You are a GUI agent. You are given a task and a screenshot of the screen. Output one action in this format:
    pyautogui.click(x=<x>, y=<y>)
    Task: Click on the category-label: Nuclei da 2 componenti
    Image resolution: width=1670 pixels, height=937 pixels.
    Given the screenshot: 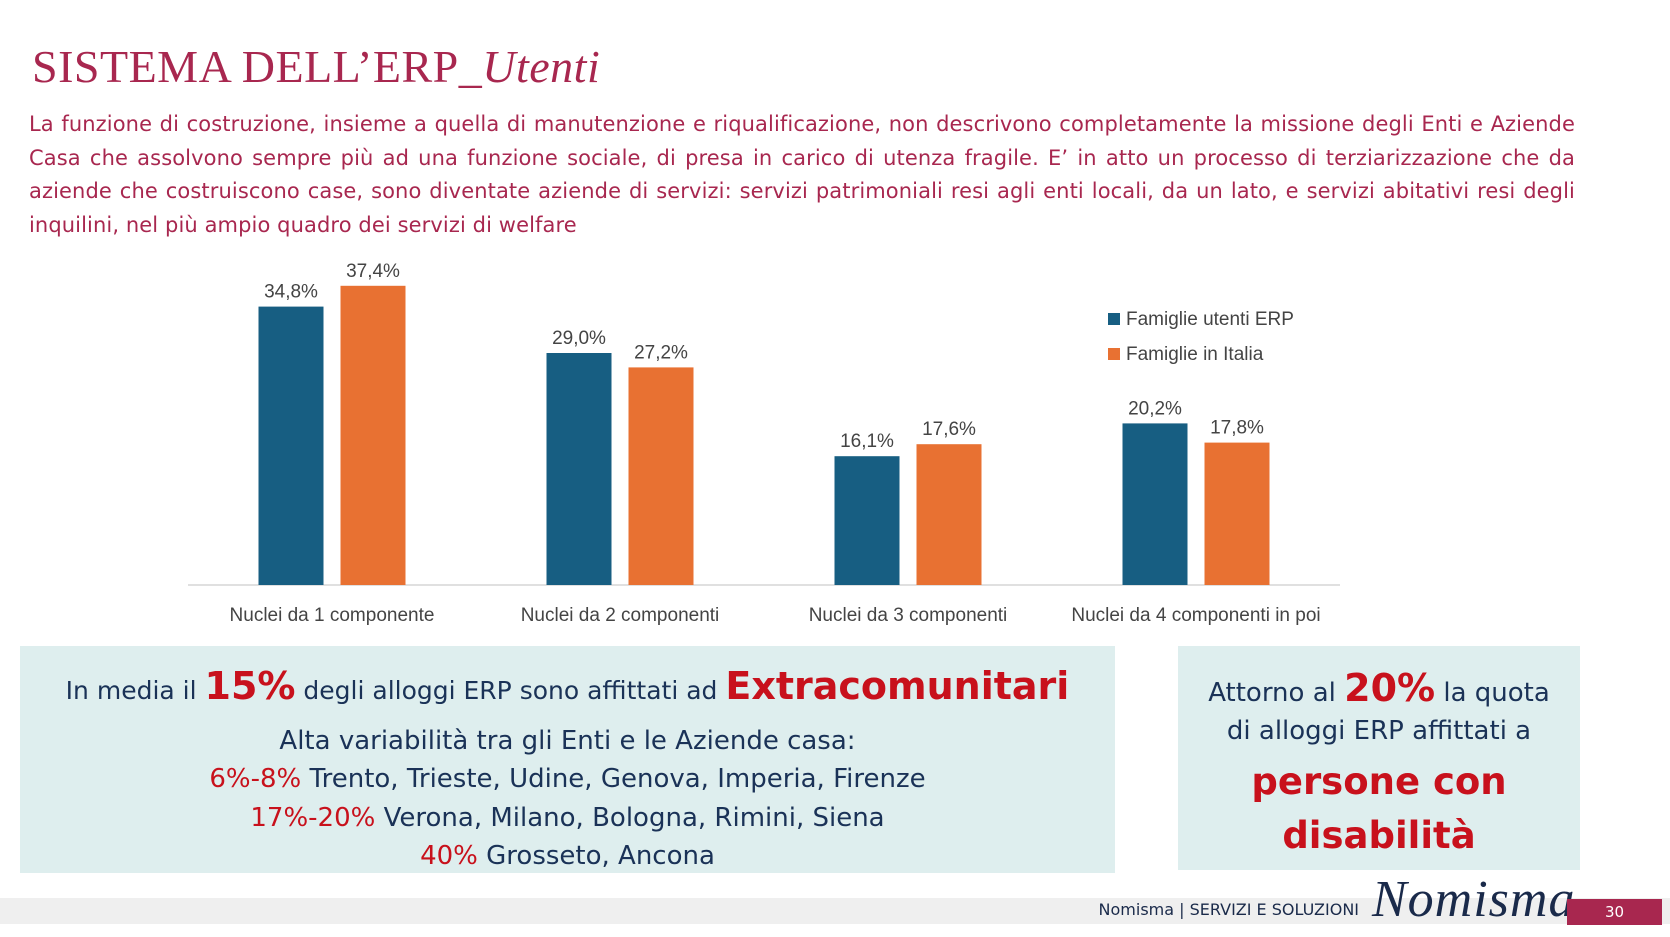 What is the action you would take?
    pyautogui.click(x=620, y=615)
    